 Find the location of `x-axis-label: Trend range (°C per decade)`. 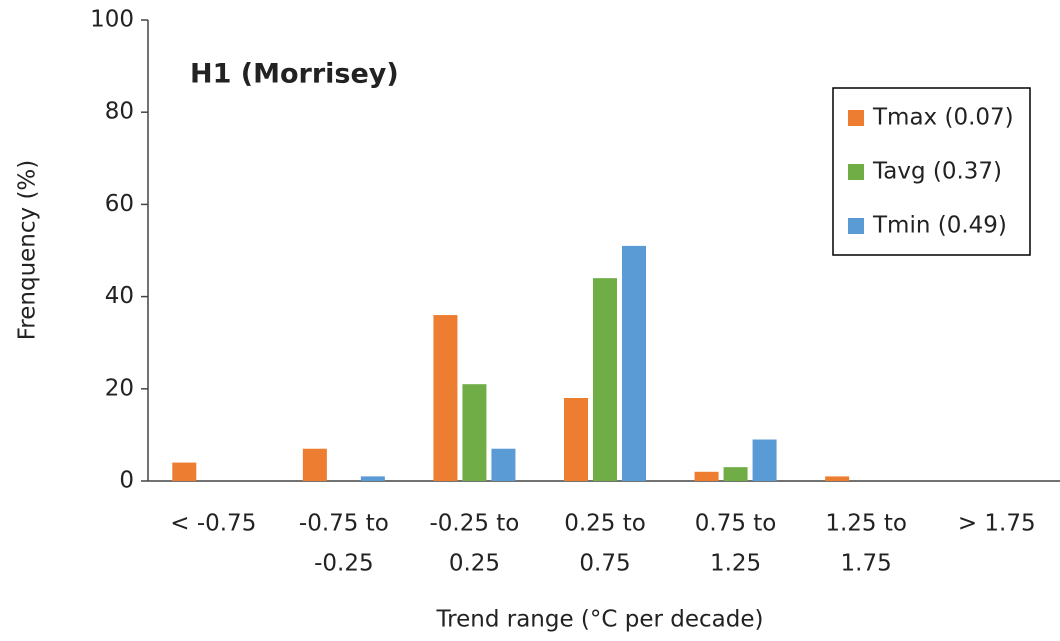

x-axis-label: Trend range (°C per decade) is located at coordinates (599, 620).